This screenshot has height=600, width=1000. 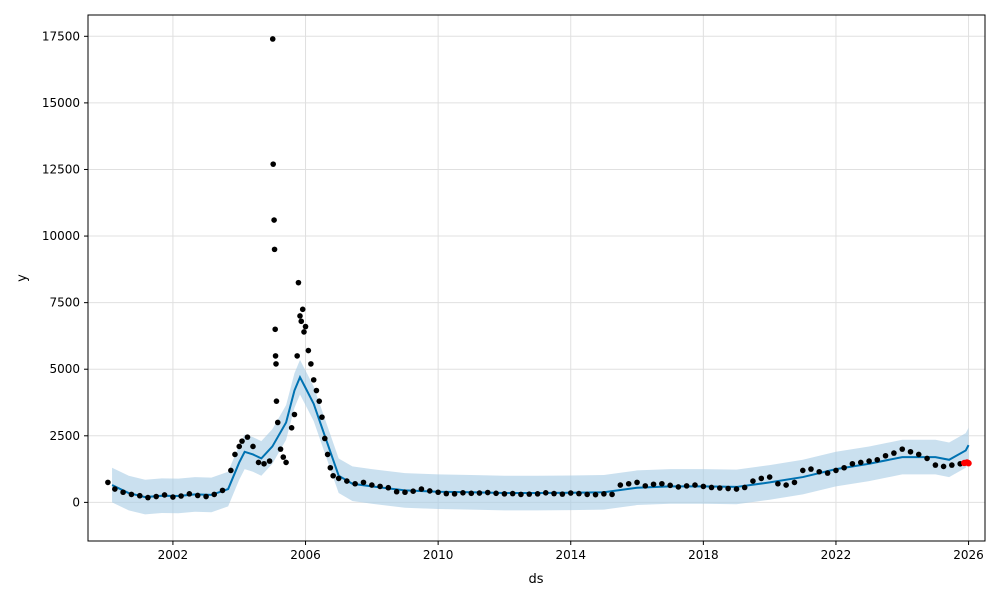 I want to click on y-tick-label: 15000, so click(x=61, y=103).